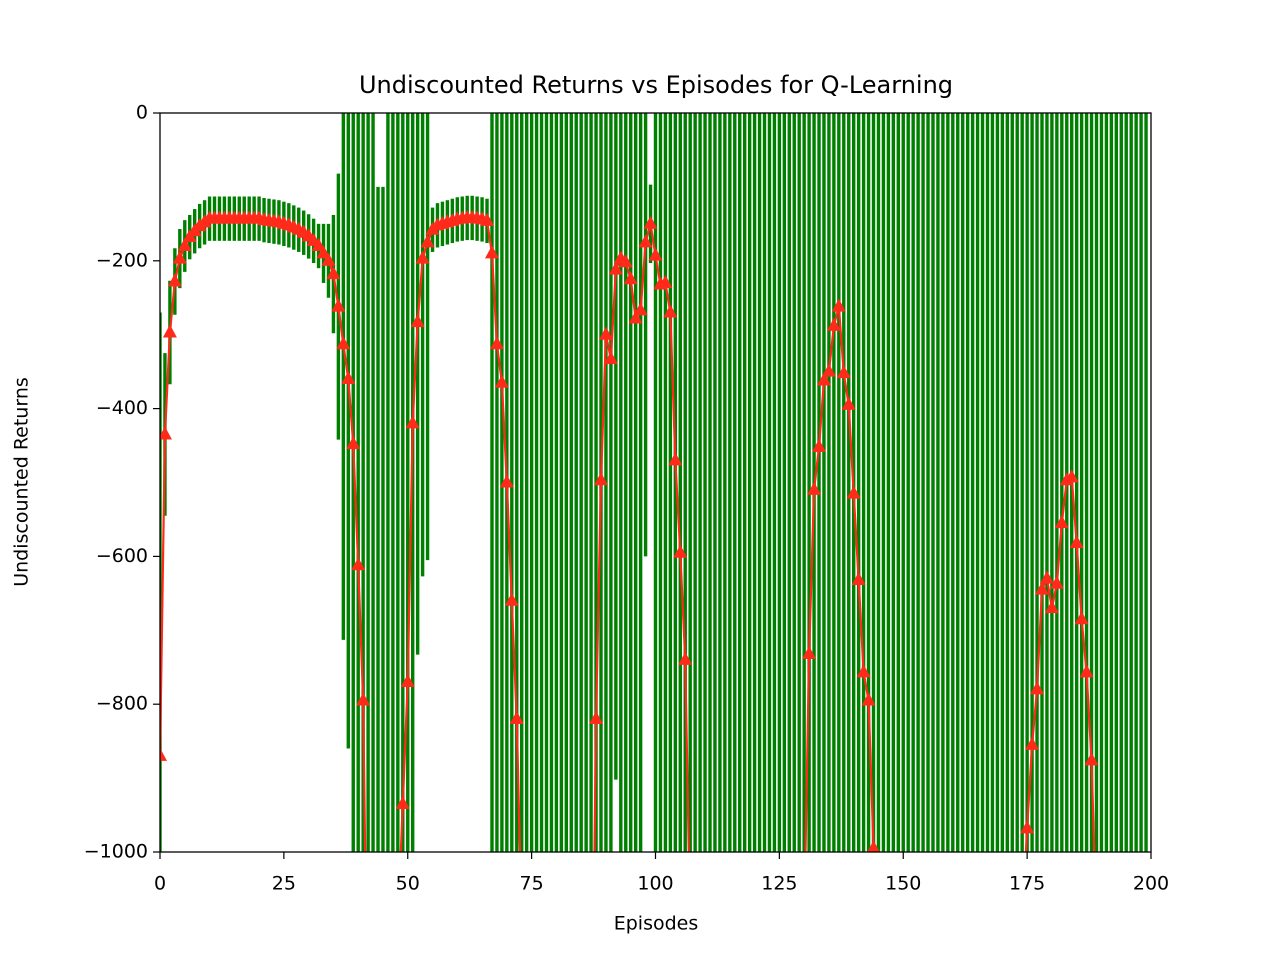 The height and width of the screenshot is (956, 1276). Describe the element at coordinates (532, 884) in the screenshot. I see `x-tick-label: 75` at that location.